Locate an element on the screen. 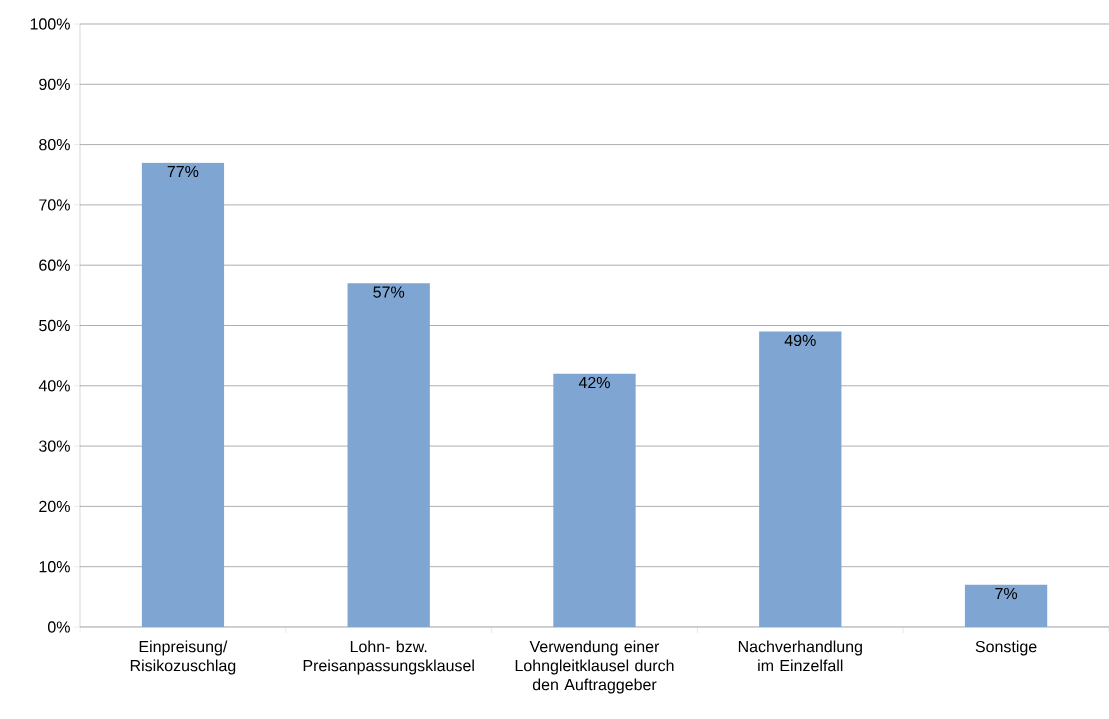  y-tick-label: 30% is located at coordinates (54, 446).